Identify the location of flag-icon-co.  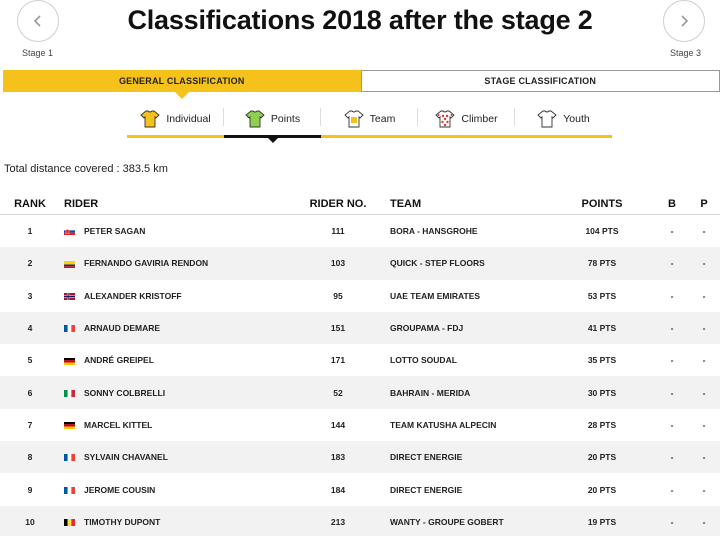
(72, 263).